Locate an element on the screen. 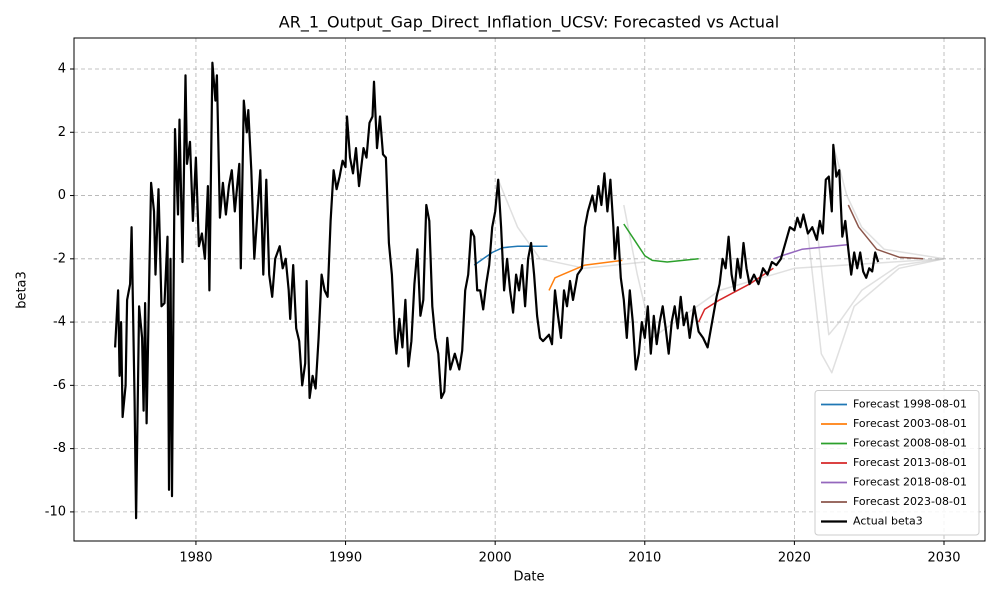 This screenshot has width=1000, height=604. y-tick-label: -8 is located at coordinates (59, 448).